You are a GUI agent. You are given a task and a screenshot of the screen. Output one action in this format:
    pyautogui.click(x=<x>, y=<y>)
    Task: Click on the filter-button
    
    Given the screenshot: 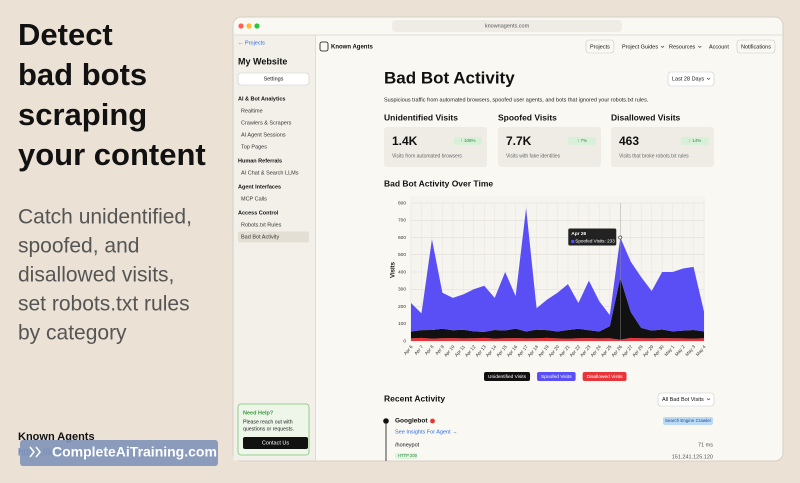 What is the action you would take?
    pyautogui.click(x=686, y=399)
    